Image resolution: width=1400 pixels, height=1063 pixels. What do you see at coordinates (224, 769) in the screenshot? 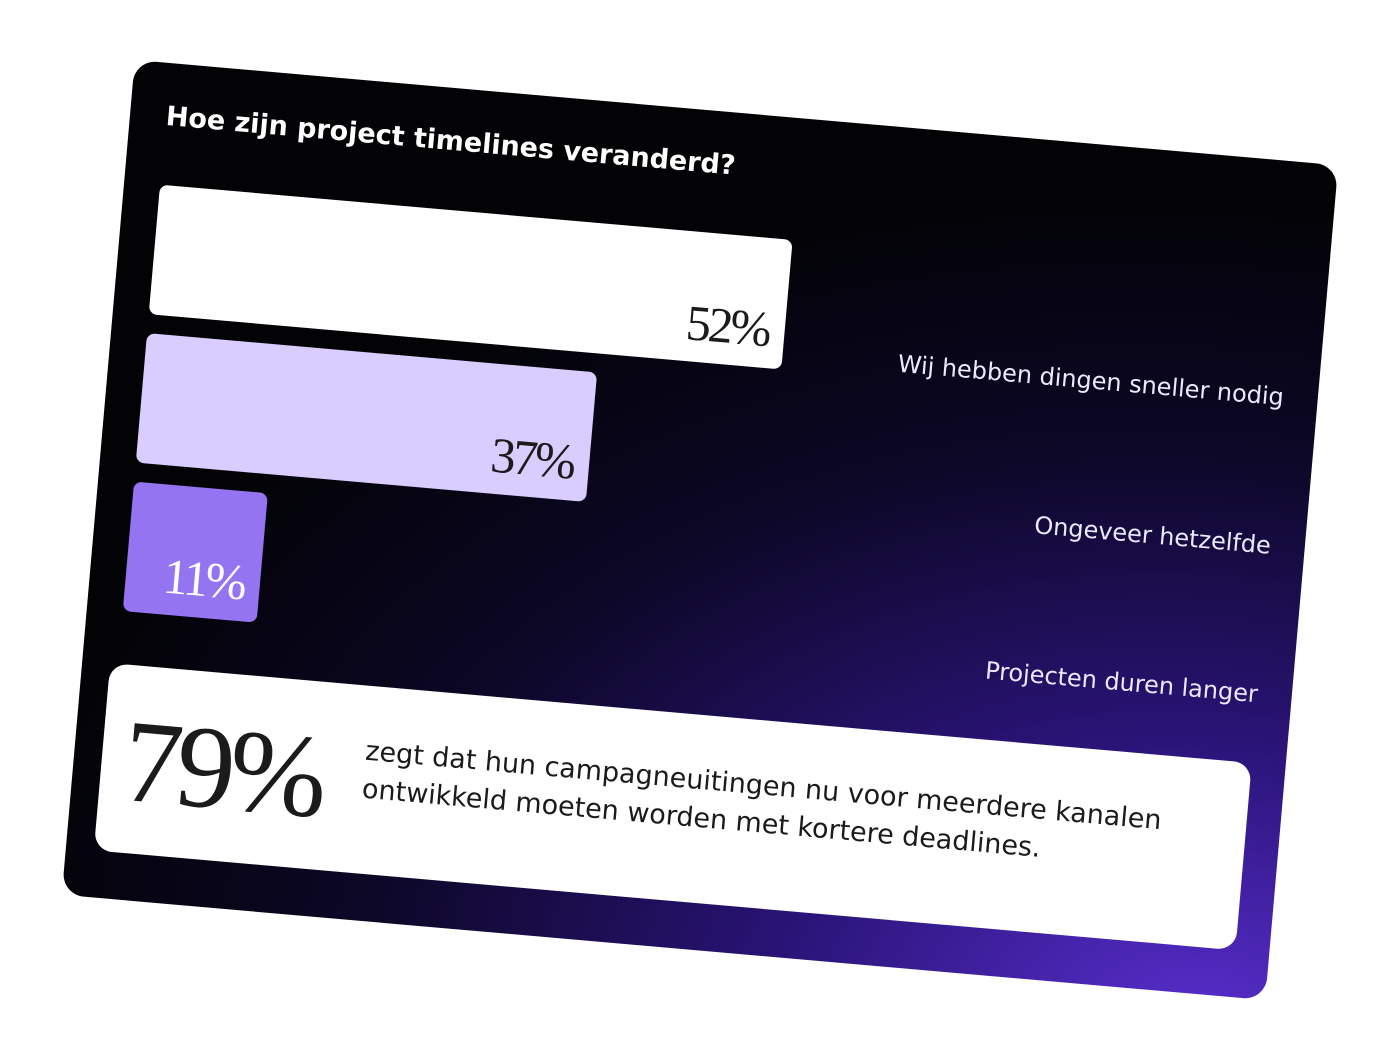
I see `callout-stat: 79%` at bounding box center [224, 769].